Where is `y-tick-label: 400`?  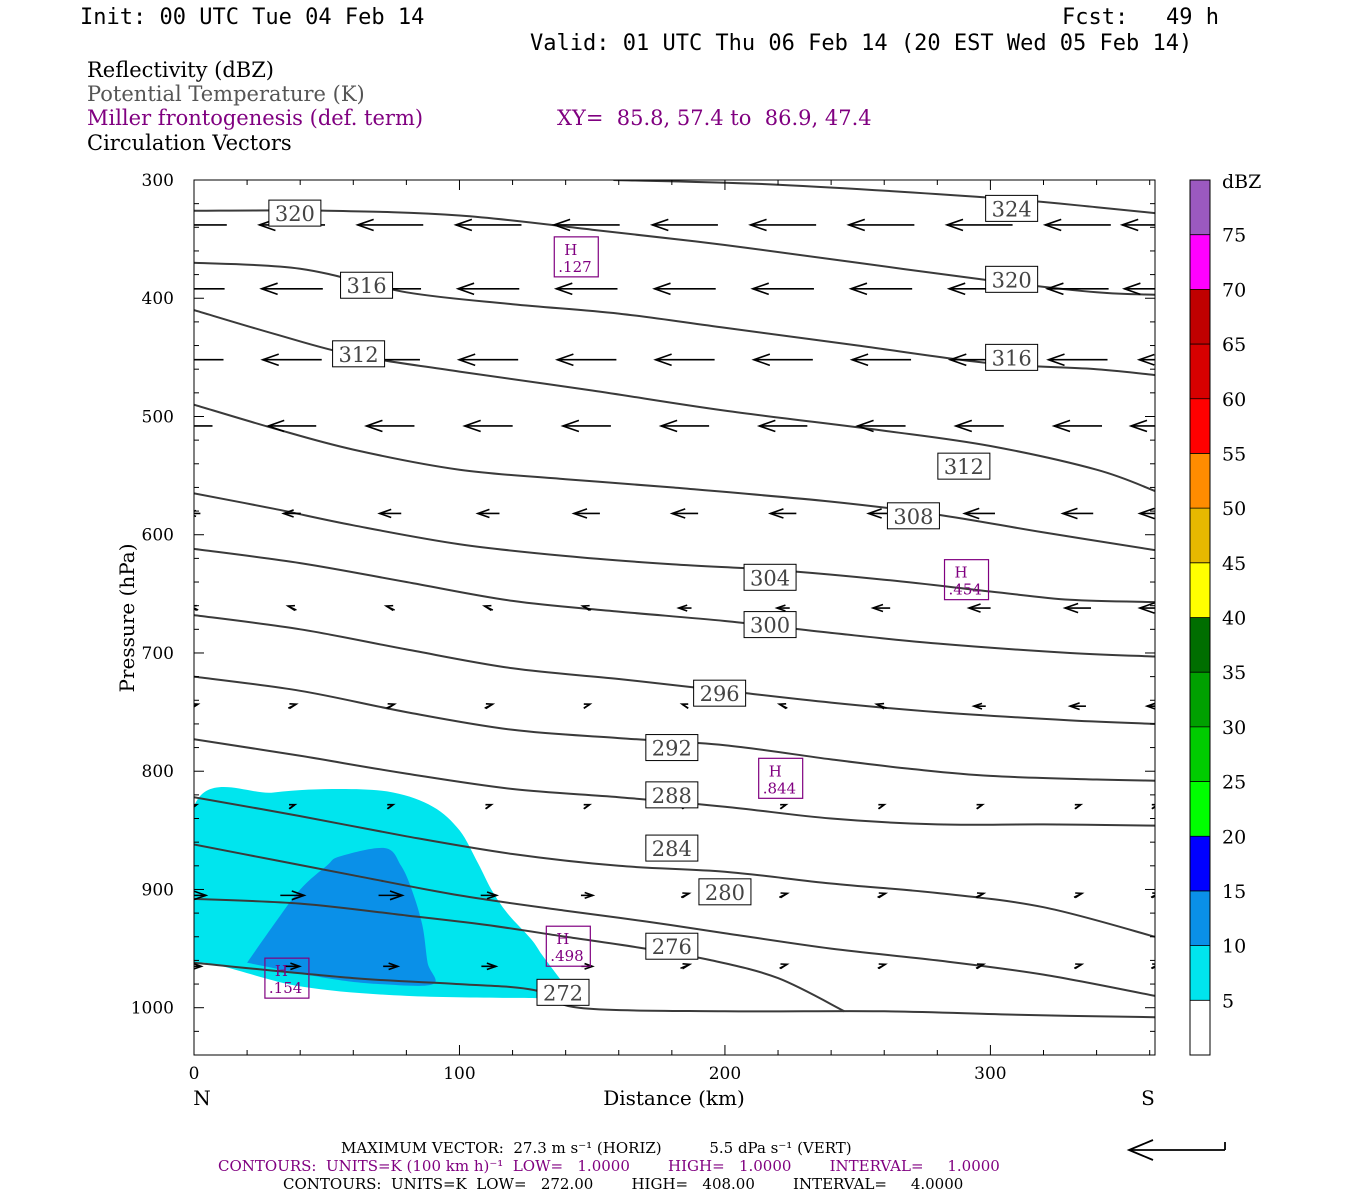
y-tick-label: 400 is located at coordinates (158, 299).